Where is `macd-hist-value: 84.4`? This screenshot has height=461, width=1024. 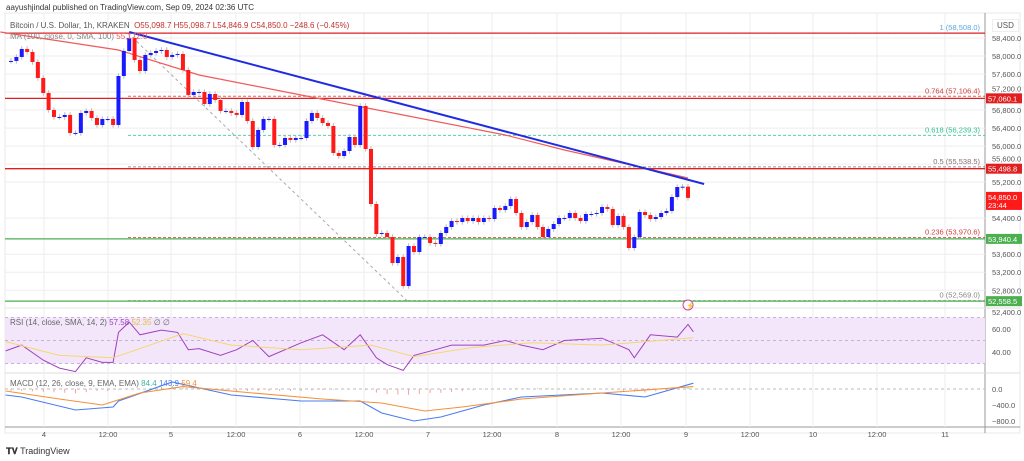
macd-hist-value: 84.4 is located at coordinates (149, 383).